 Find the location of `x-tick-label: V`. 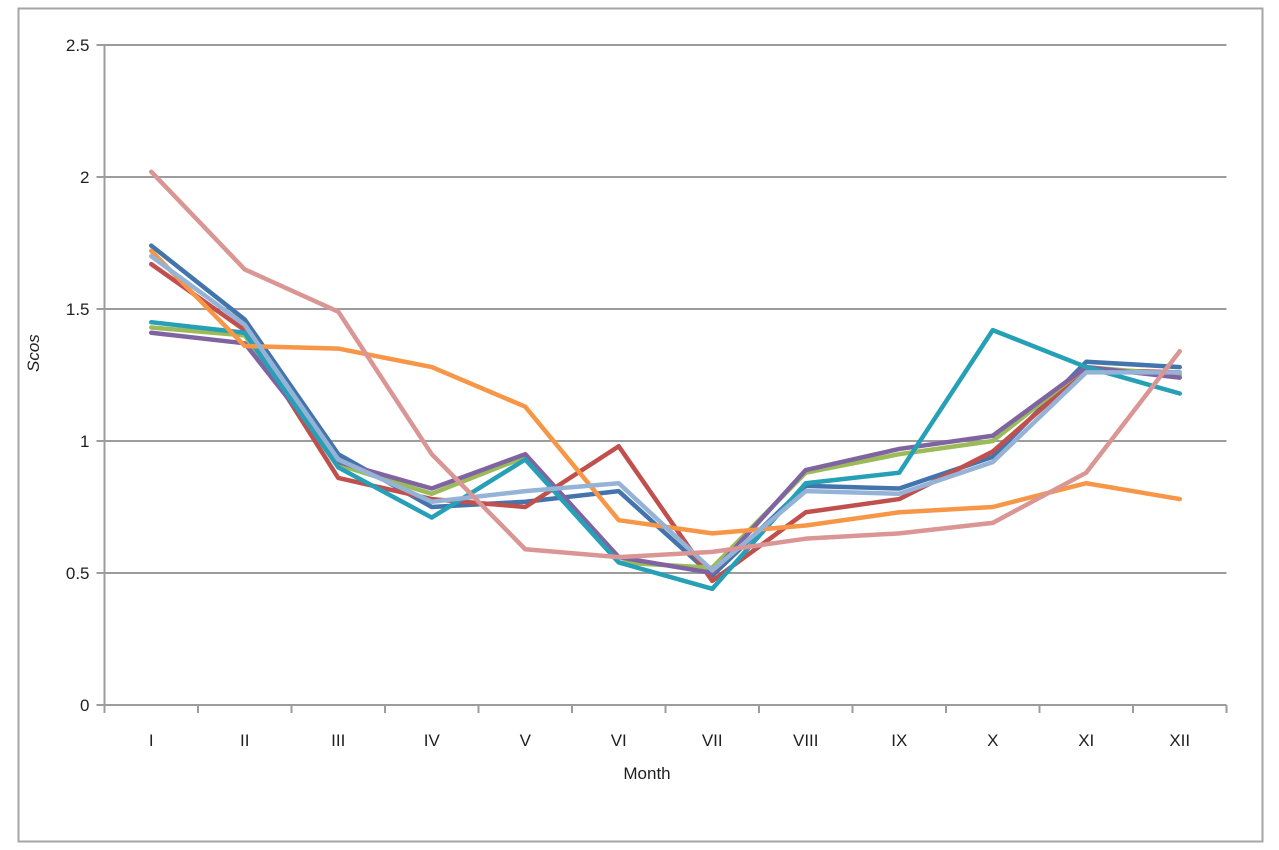

x-tick-label: V is located at coordinates (526, 740).